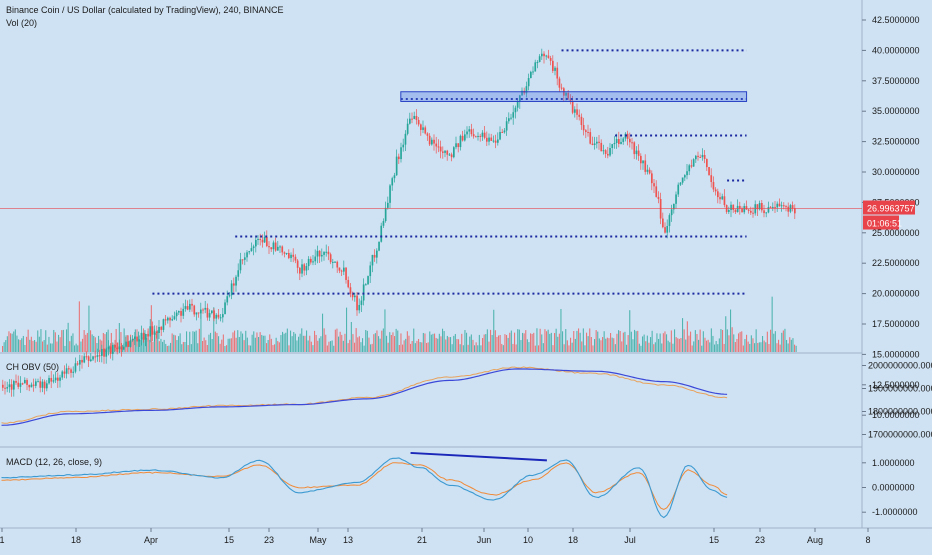 The height and width of the screenshot is (555, 932). Describe the element at coordinates (896, 111) in the screenshot. I see `price-tick-label: 35.0000000` at that location.